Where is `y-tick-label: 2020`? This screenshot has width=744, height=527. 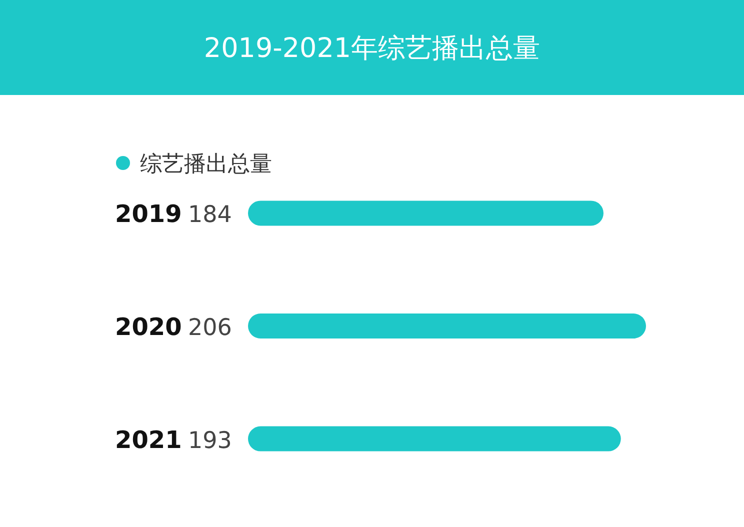 y-tick-label: 2020 is located at coordinates (148, 327).